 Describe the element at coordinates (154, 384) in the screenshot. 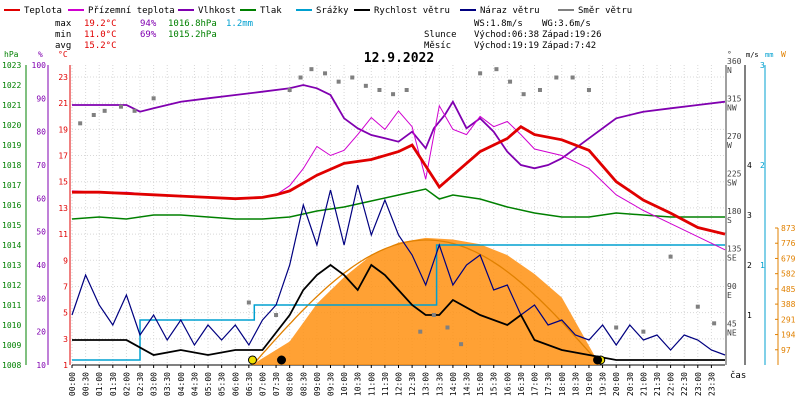

I see `x-tick-label: 03:00` at that location.